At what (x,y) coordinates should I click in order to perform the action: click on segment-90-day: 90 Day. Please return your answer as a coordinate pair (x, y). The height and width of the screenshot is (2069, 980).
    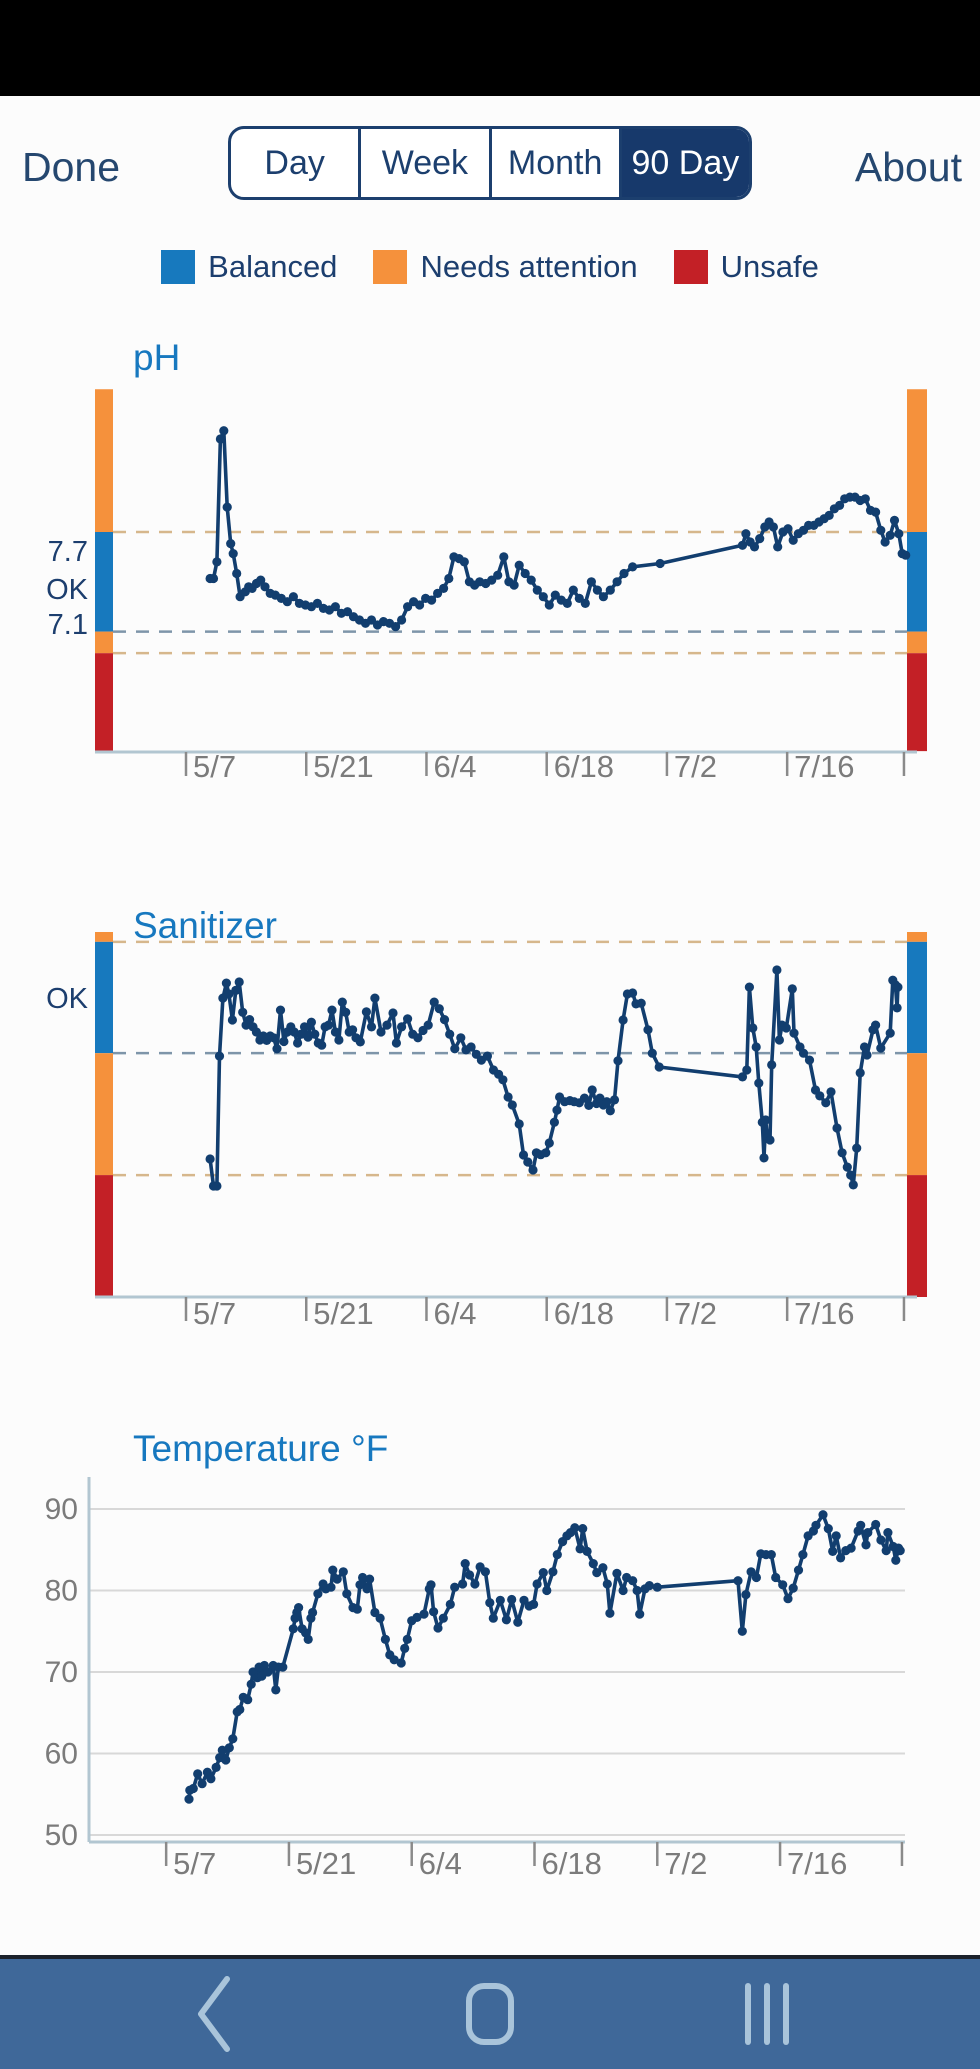
    Looking at the image, I should click on (685, 163).